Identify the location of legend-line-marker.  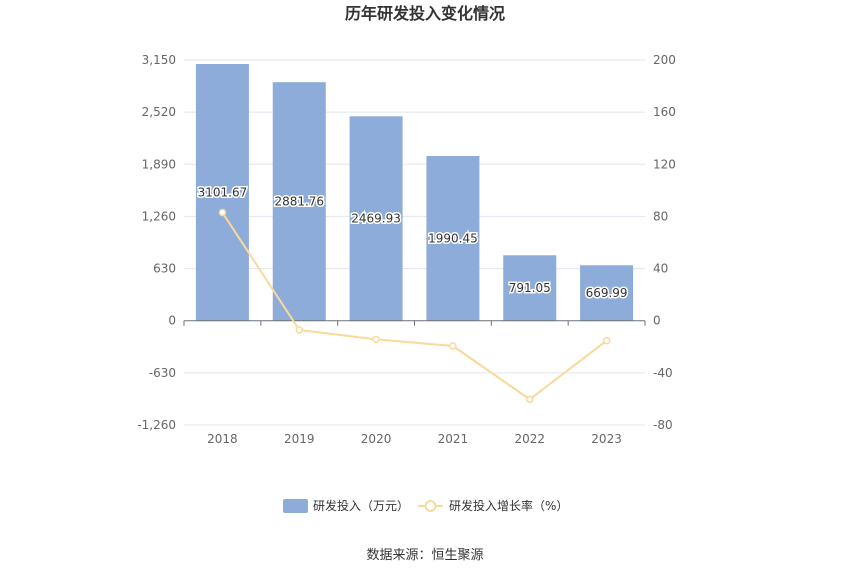
(430, 506).